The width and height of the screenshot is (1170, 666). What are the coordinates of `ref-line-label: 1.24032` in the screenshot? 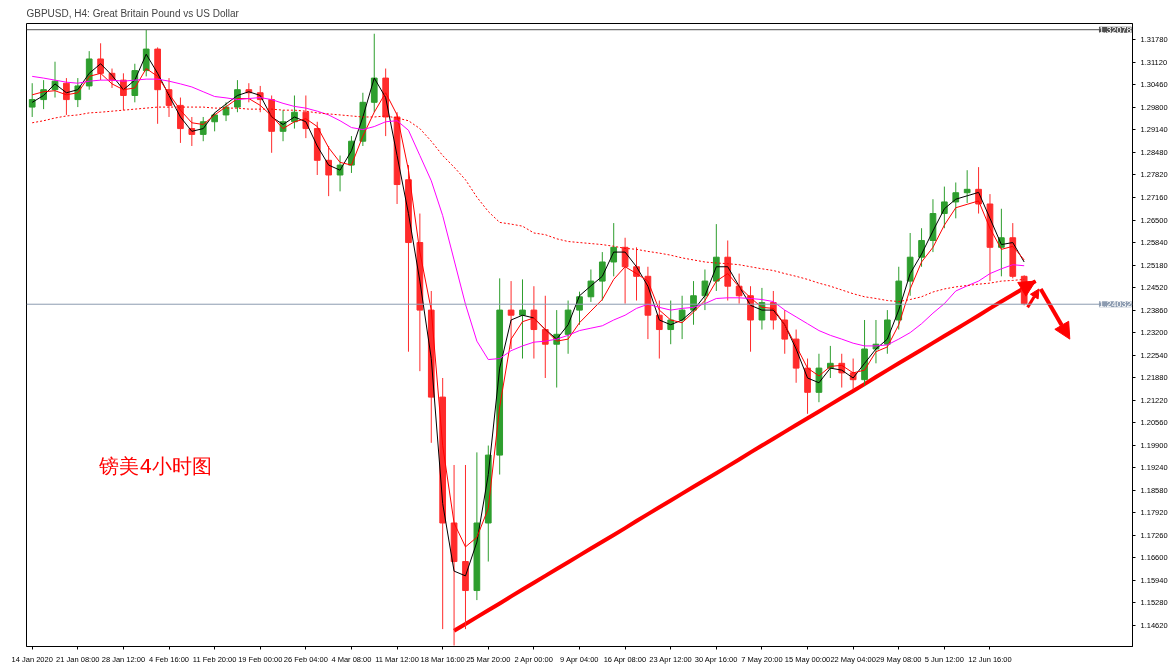 It's located at (1115, 304).